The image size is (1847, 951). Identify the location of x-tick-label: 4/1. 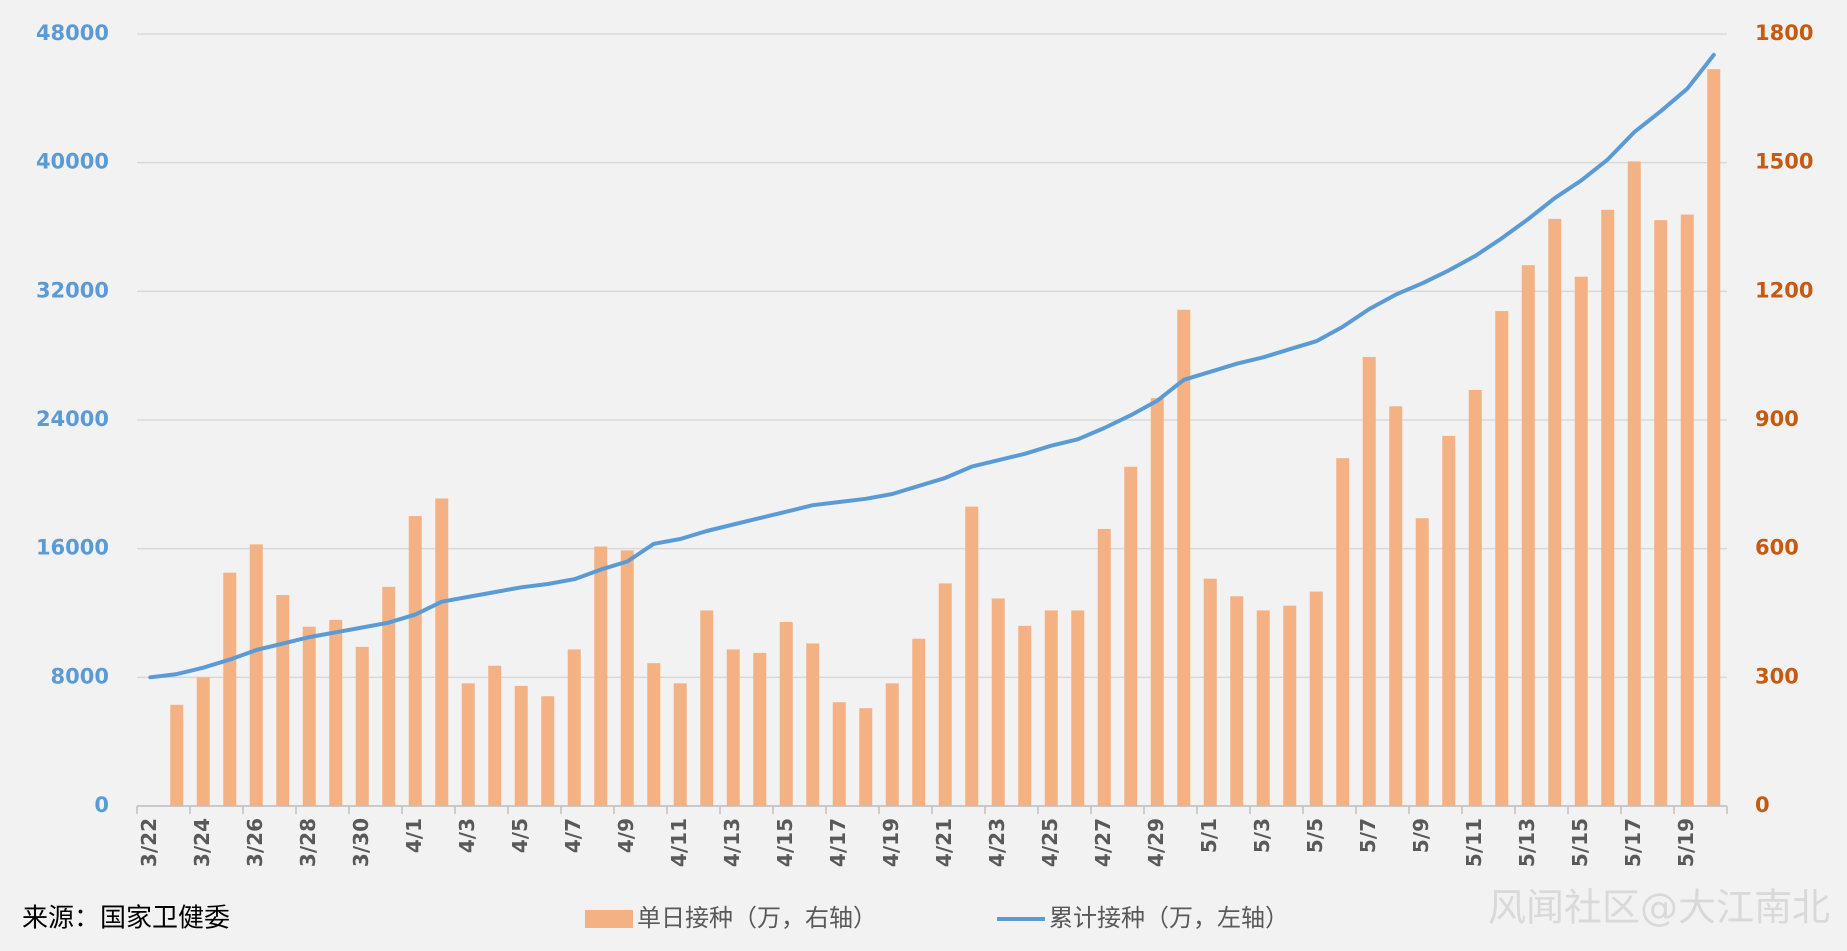
(414, 835).